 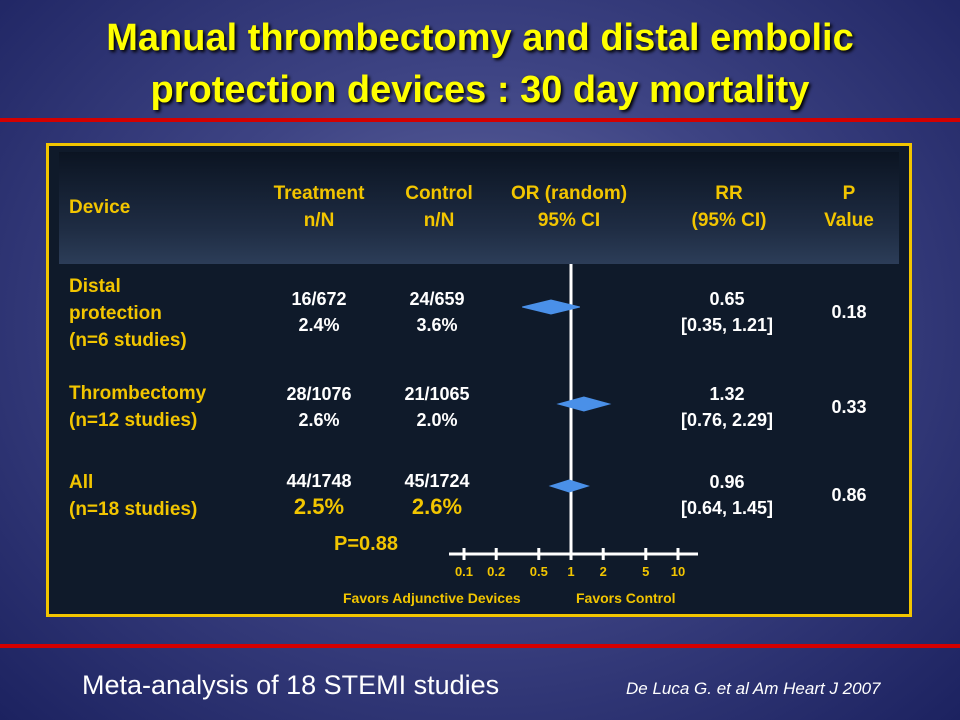 What do you see at coordinates (138, 407) in the screenshot?
I see `row-label-thrombectomy: Thrombectomy (n=12 studies)` at bounding box center [138, 407].